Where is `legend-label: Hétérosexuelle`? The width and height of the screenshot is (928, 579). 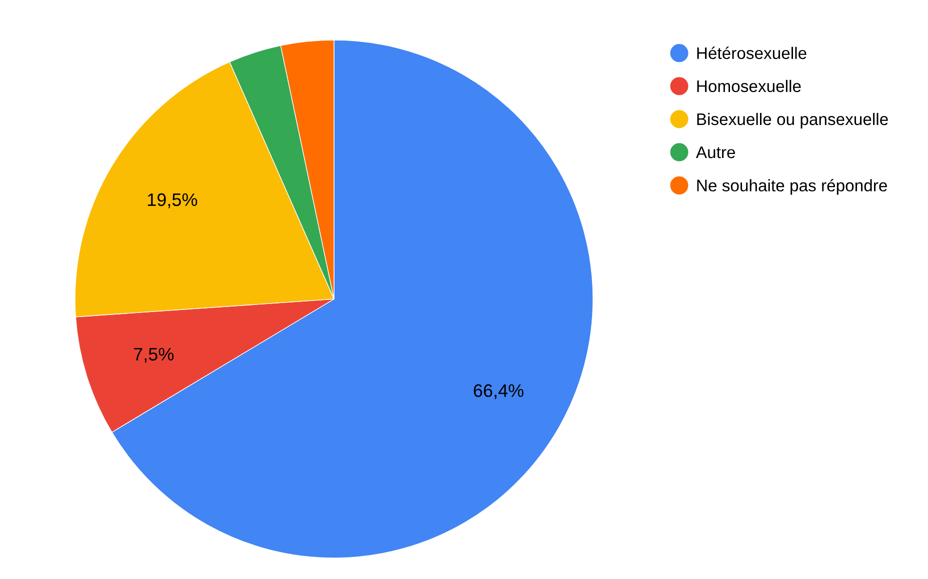
legend-label: Hétérosexuelle is located at coordinates (751, 53).